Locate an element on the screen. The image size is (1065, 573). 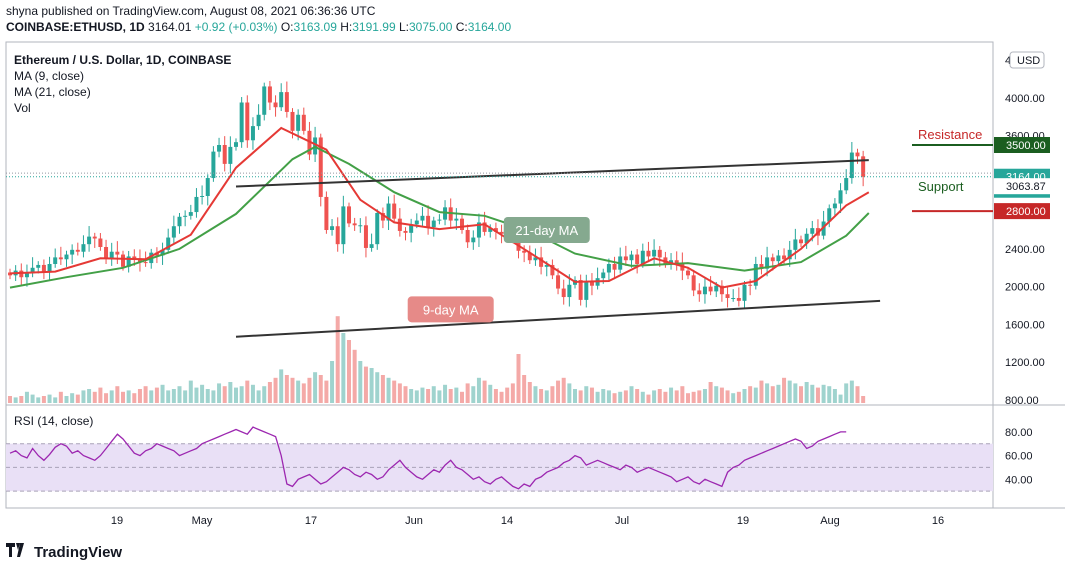
resistance-price-tag-bg is located at coordinates (1022, 145).